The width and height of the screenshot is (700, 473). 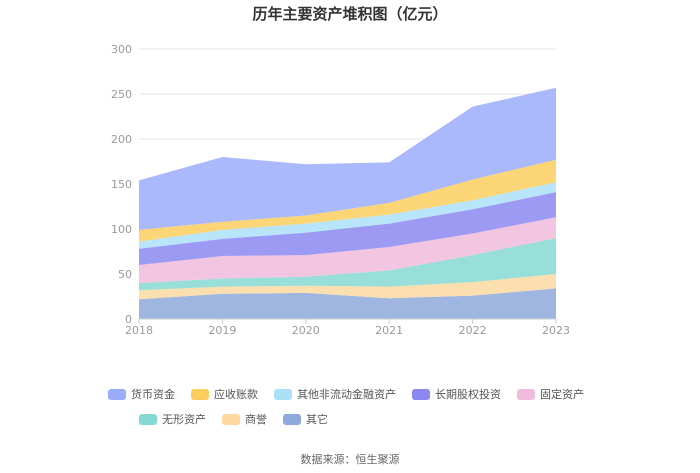 What do you see at coordinates (121, 49) in the screenshot?
I see `y-tick-label: 300` at bounding box center [121, 49].